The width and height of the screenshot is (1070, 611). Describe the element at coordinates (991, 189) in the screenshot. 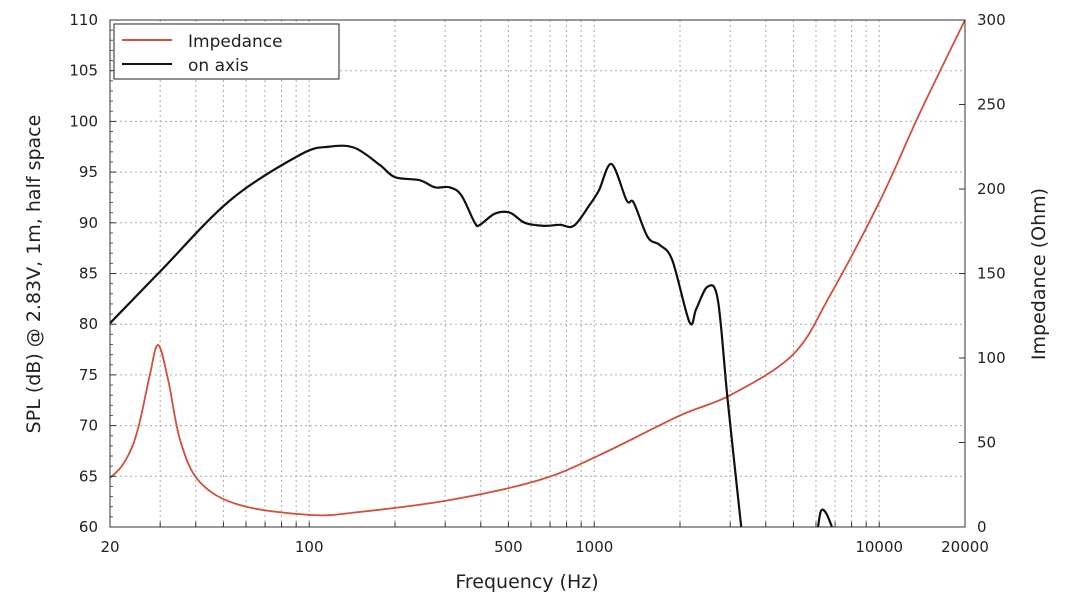

I see `y2-tick-label: 200` at that location.